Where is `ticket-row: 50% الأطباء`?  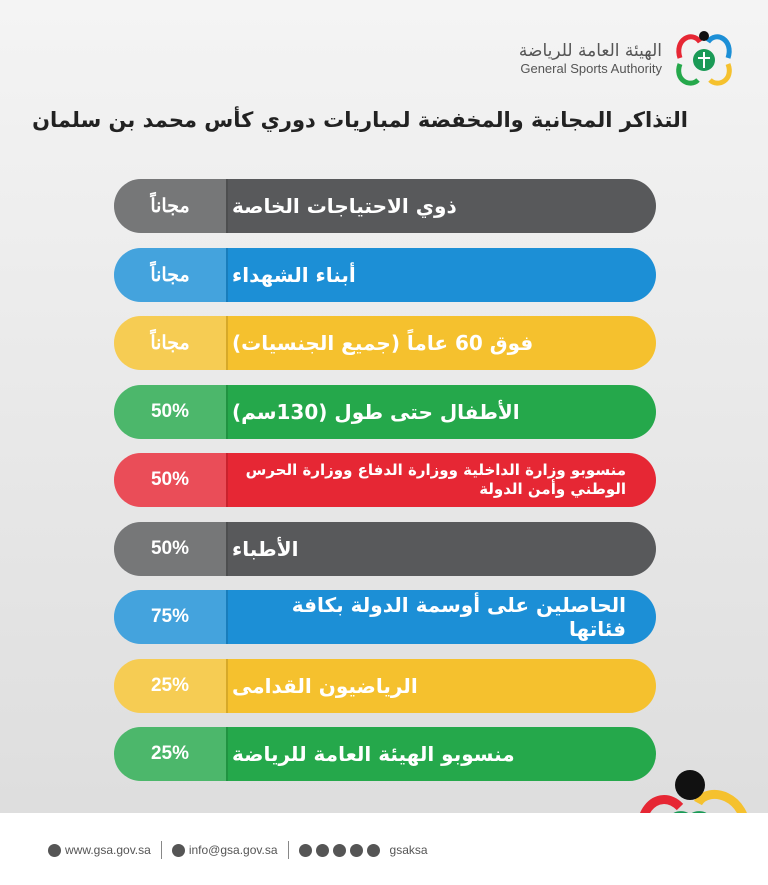 ticket-row: 50% الأطباء is located at coordinates (385, 549).